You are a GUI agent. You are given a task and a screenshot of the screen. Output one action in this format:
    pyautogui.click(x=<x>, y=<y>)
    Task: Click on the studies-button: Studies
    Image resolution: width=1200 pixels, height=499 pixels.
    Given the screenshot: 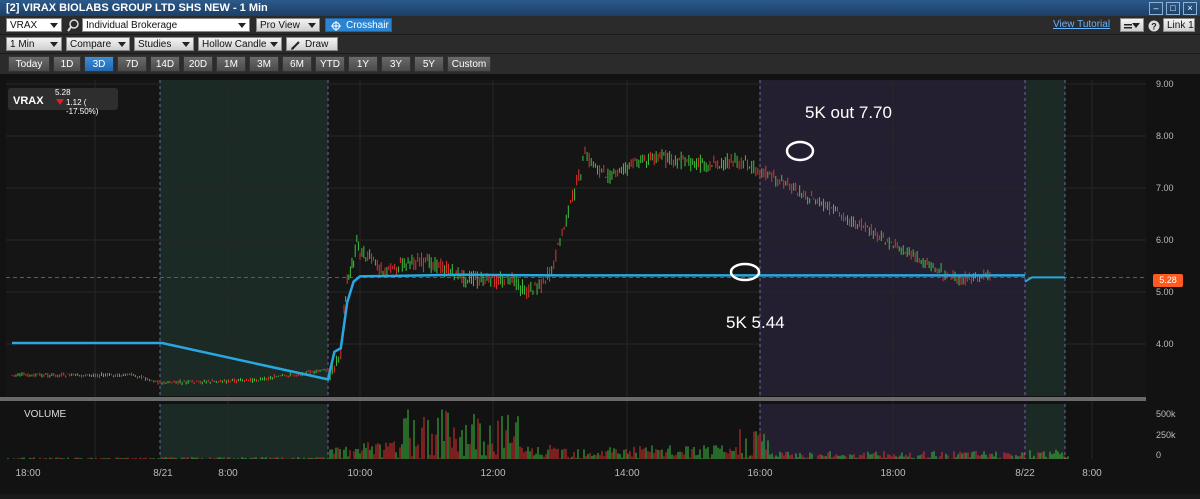 What is the action you would take?
    pyautogui.click(x=164, y=44)
    